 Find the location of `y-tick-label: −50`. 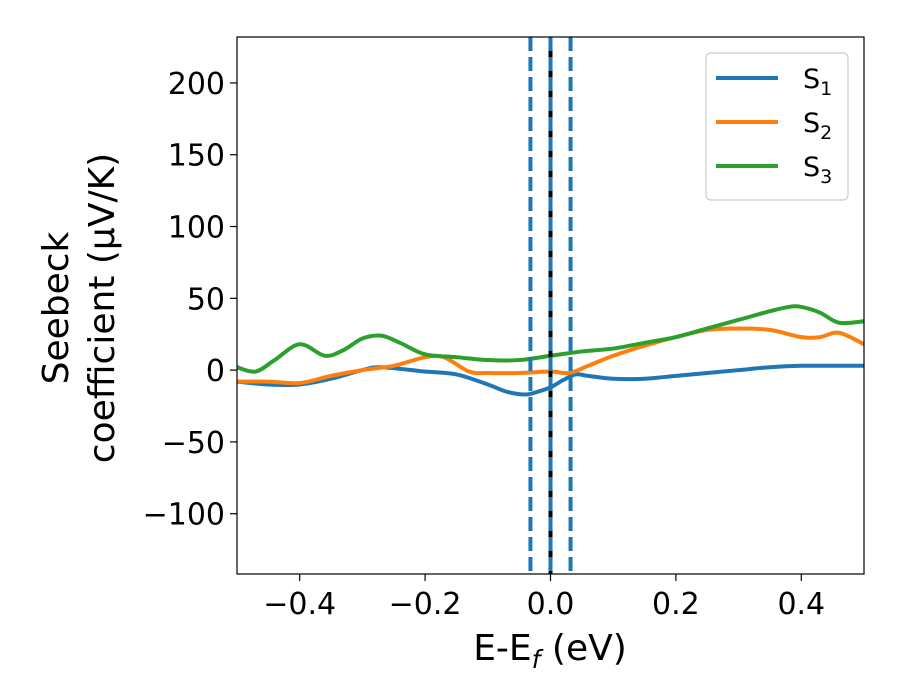

y-tick-label: −50 is located at coordinates (193, 443).